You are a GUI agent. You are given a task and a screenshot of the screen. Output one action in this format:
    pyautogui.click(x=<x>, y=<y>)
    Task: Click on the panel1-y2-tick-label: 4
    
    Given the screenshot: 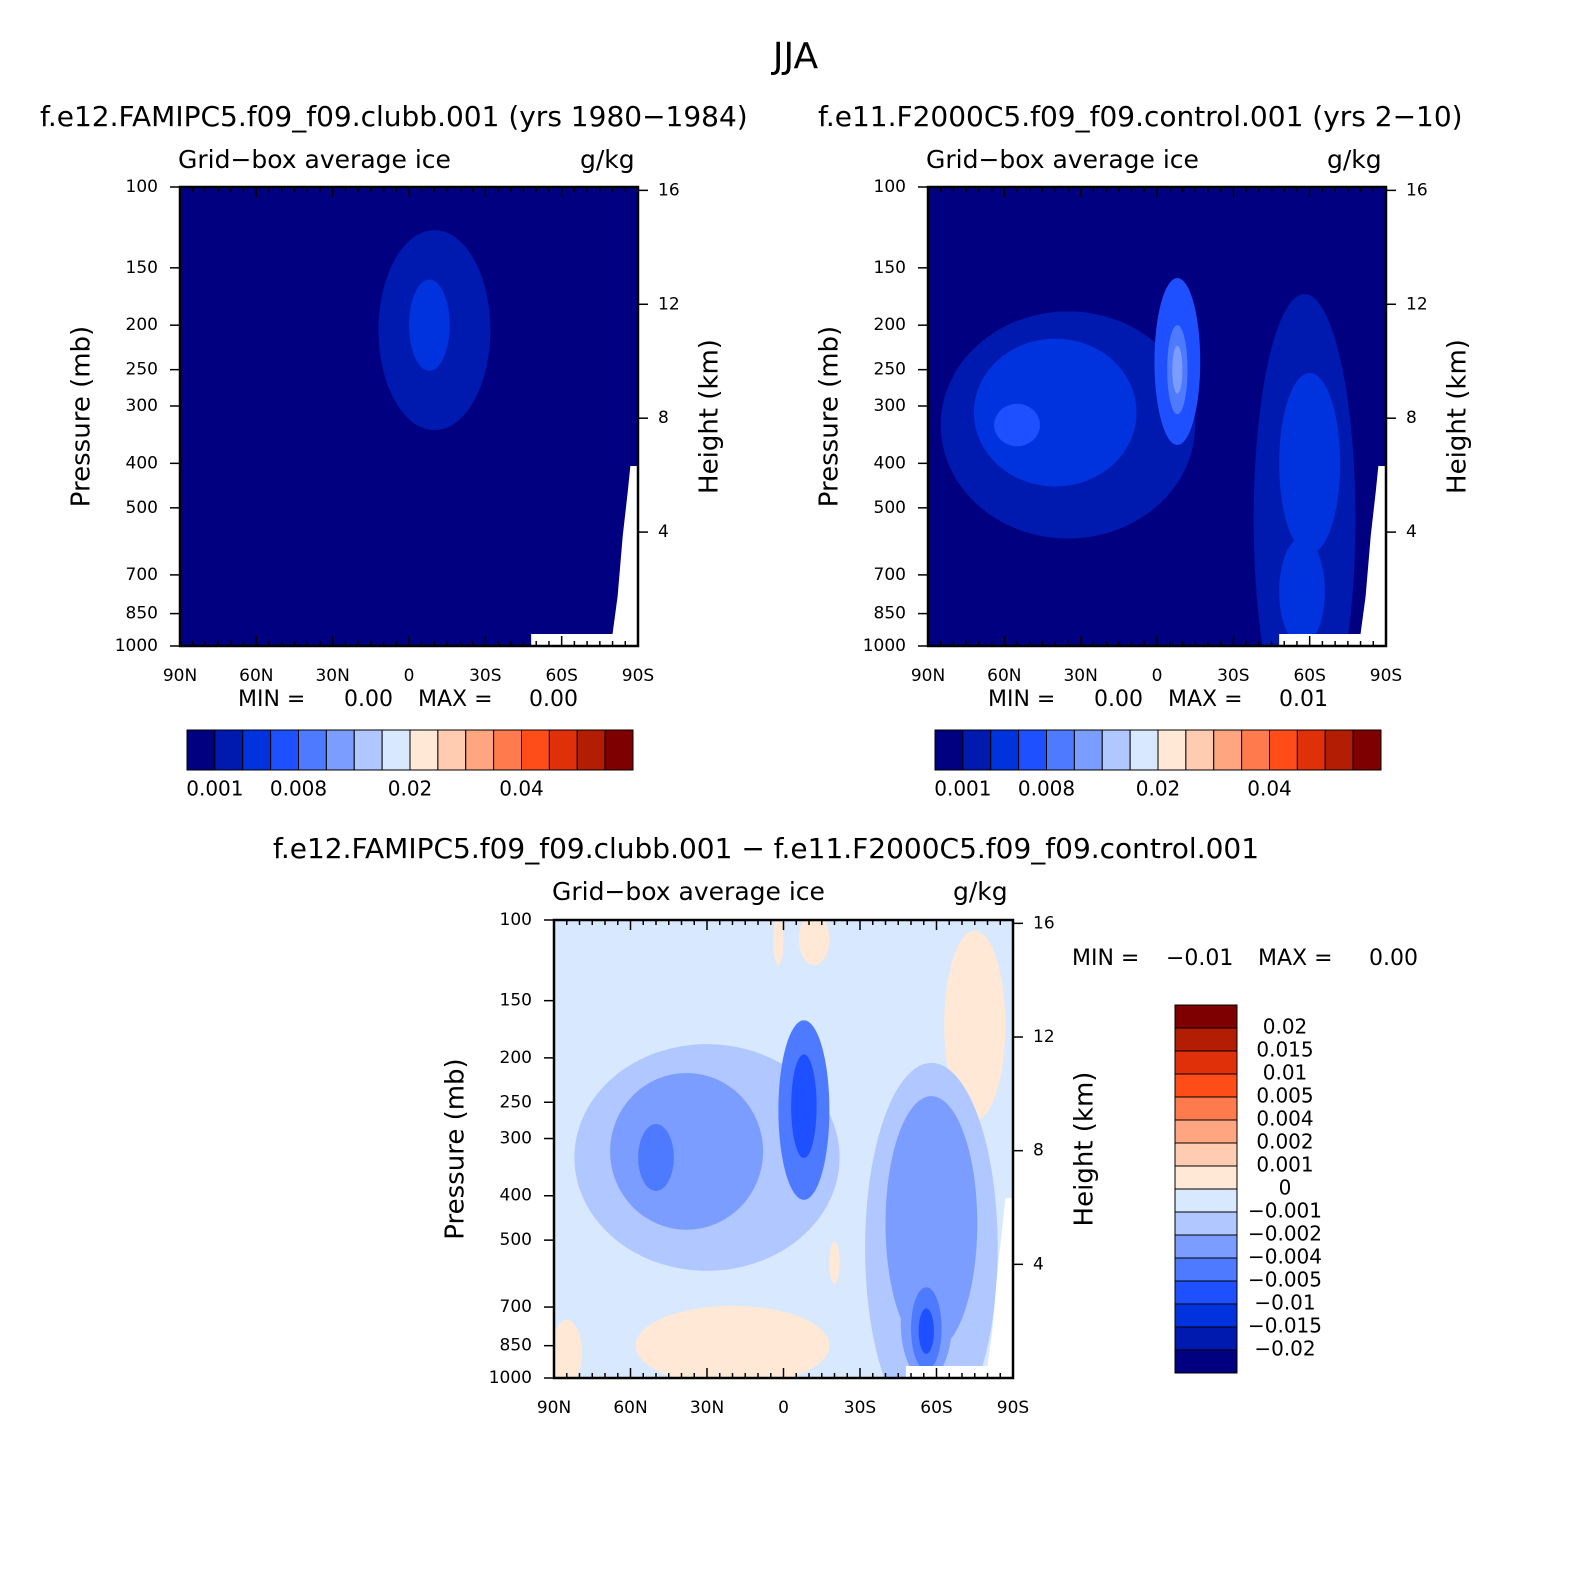 What is the action you would take?
    pyautogui.click(x=663, y=532)
    